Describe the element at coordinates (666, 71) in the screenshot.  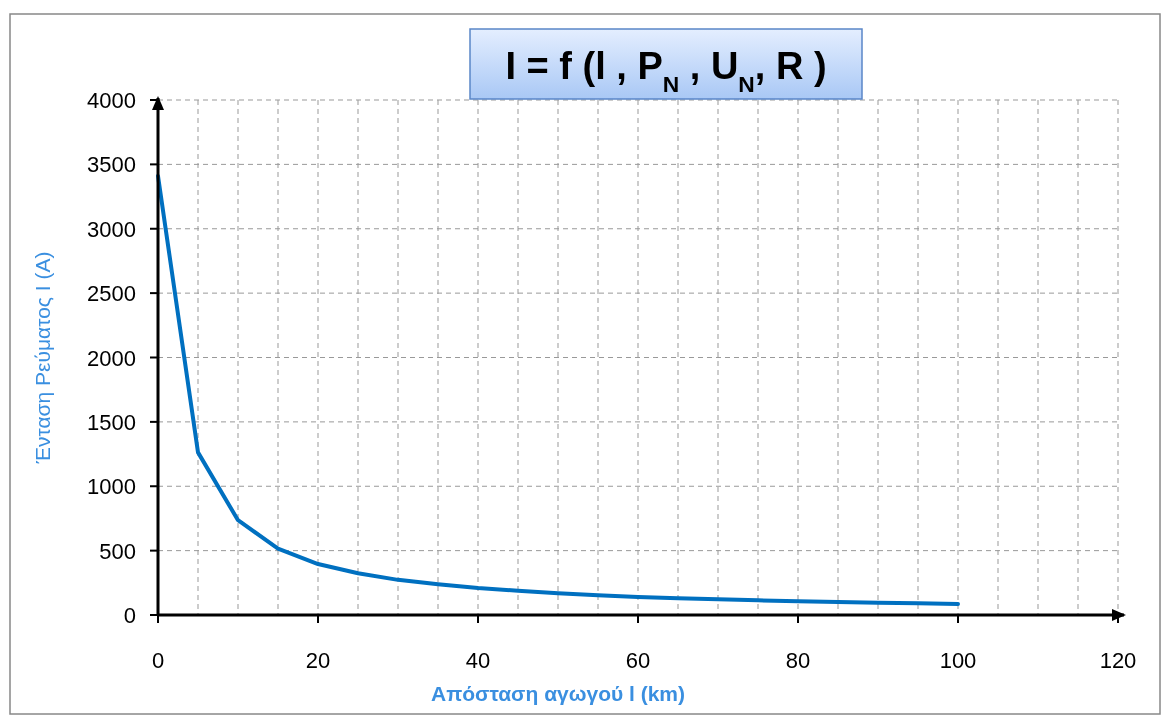
I see `chart-title: I = f (l , P$_{N}$ , U$_{N}$, R )` at that location.